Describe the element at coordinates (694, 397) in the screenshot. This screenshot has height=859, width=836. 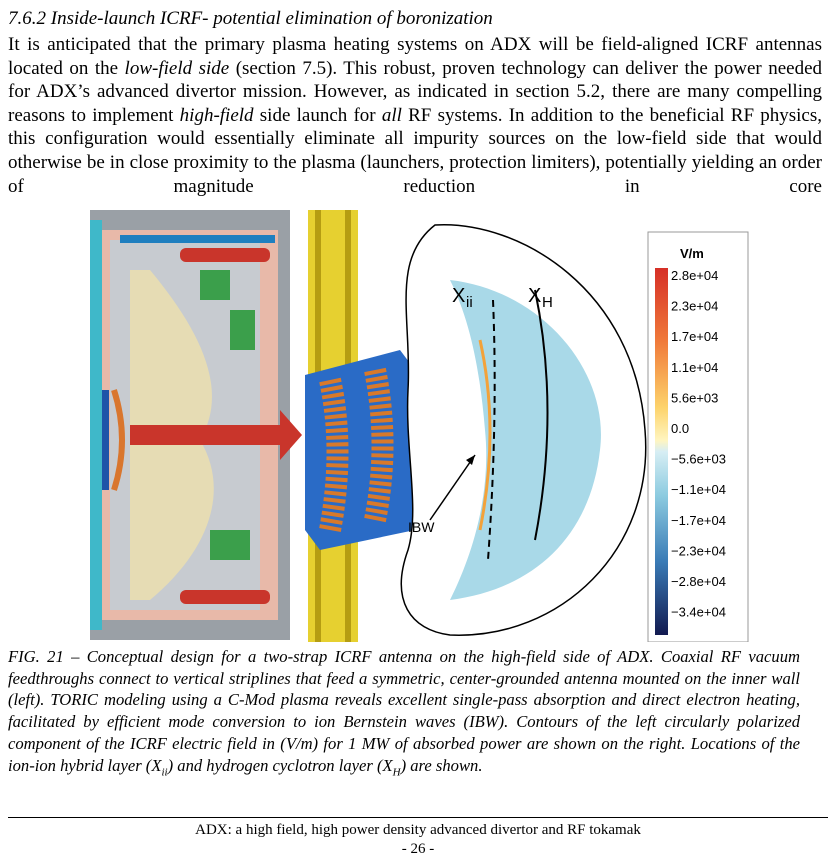
I see `colorbar-label: 5.6e+03` at that location.